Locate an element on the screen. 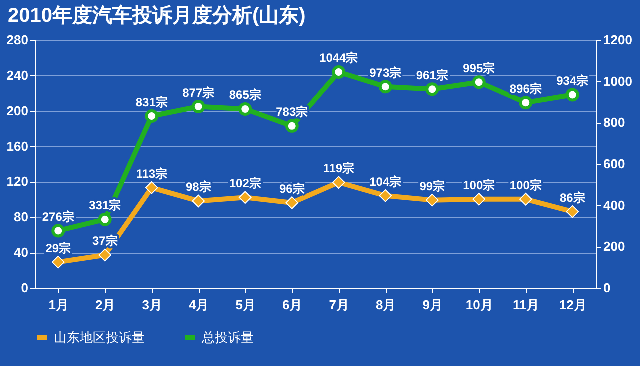  x-tick-label: 7月 is located at coordinates (339, 305).